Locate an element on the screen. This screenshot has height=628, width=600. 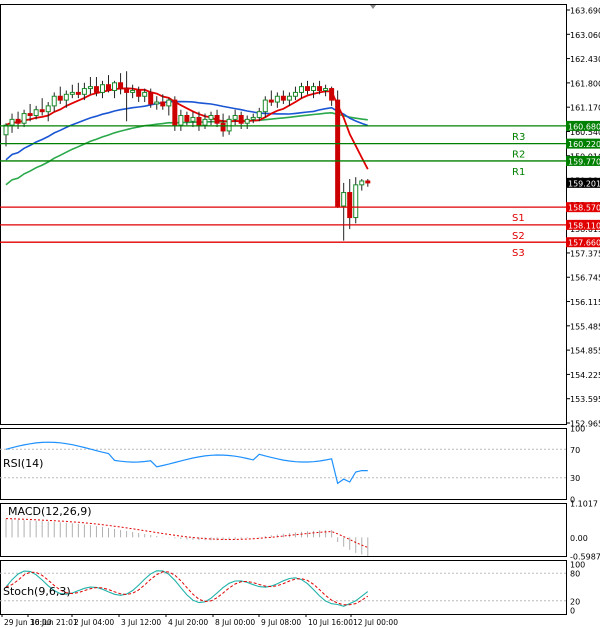
stoch-tick-label: 20 is located at coordinates (575, 601).